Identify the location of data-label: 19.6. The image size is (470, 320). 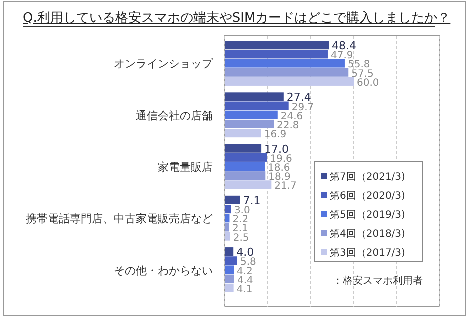
(281, 159).